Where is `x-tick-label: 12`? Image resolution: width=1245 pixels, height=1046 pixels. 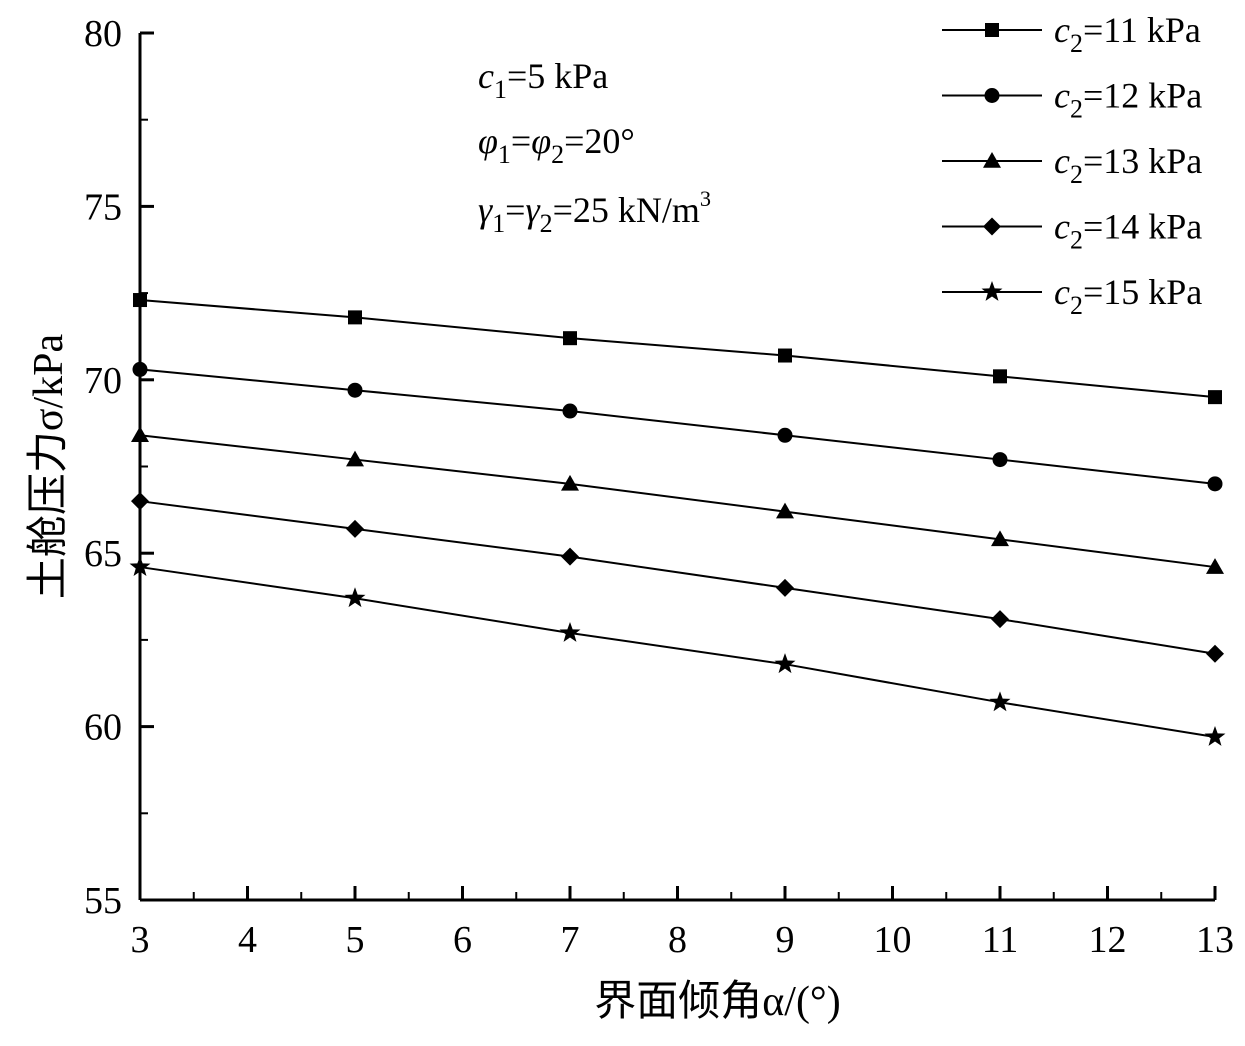 x-tick-label: 12 is located at coordinates (1108, 940).